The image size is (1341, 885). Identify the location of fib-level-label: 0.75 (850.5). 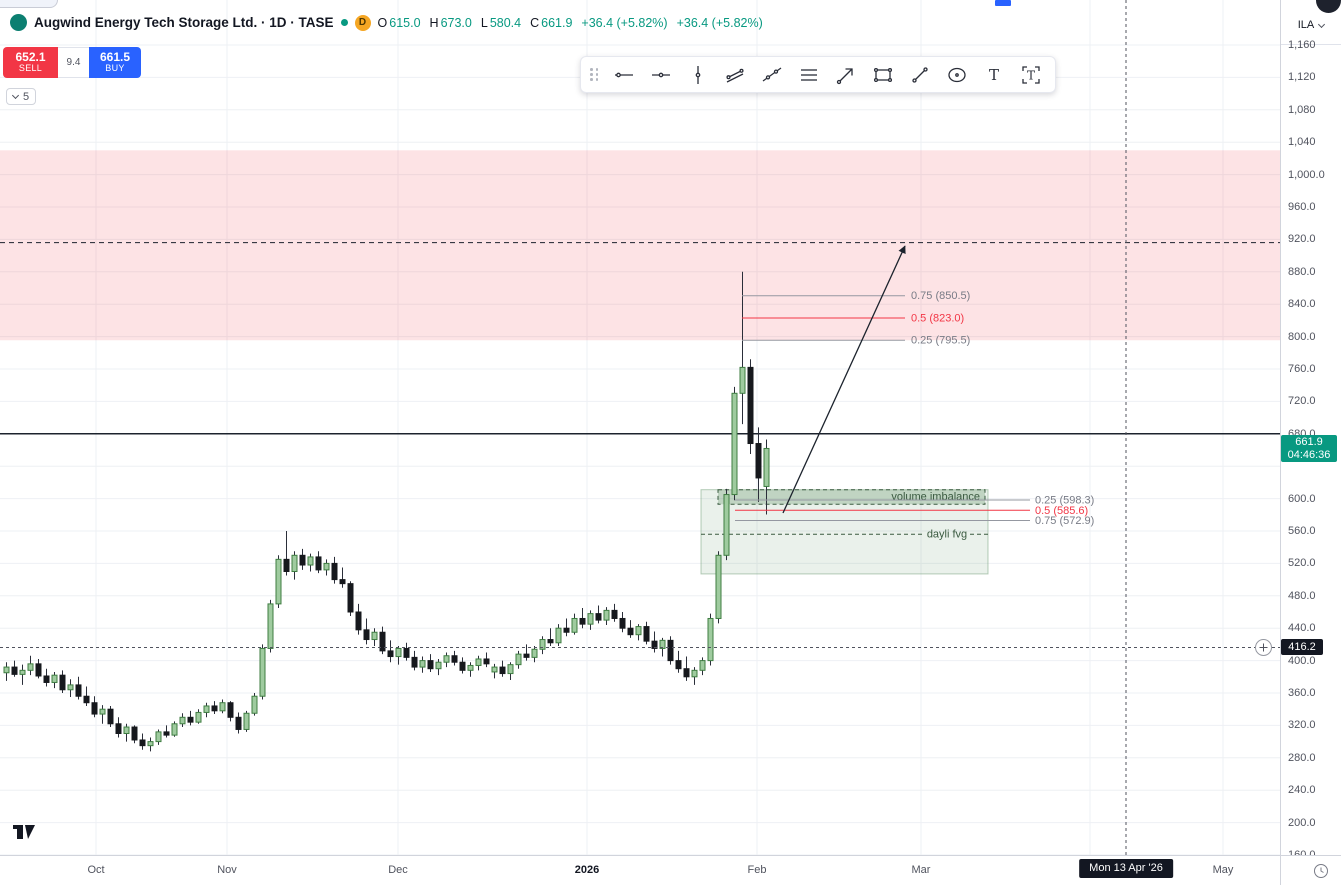
(940, 296).